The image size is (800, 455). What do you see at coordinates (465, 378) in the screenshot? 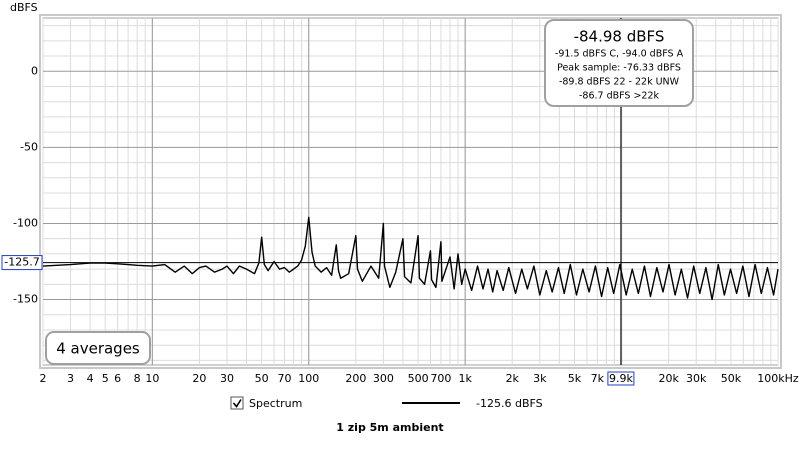
I see `x-tick-label: 1k` at bounding box center [465, 378].